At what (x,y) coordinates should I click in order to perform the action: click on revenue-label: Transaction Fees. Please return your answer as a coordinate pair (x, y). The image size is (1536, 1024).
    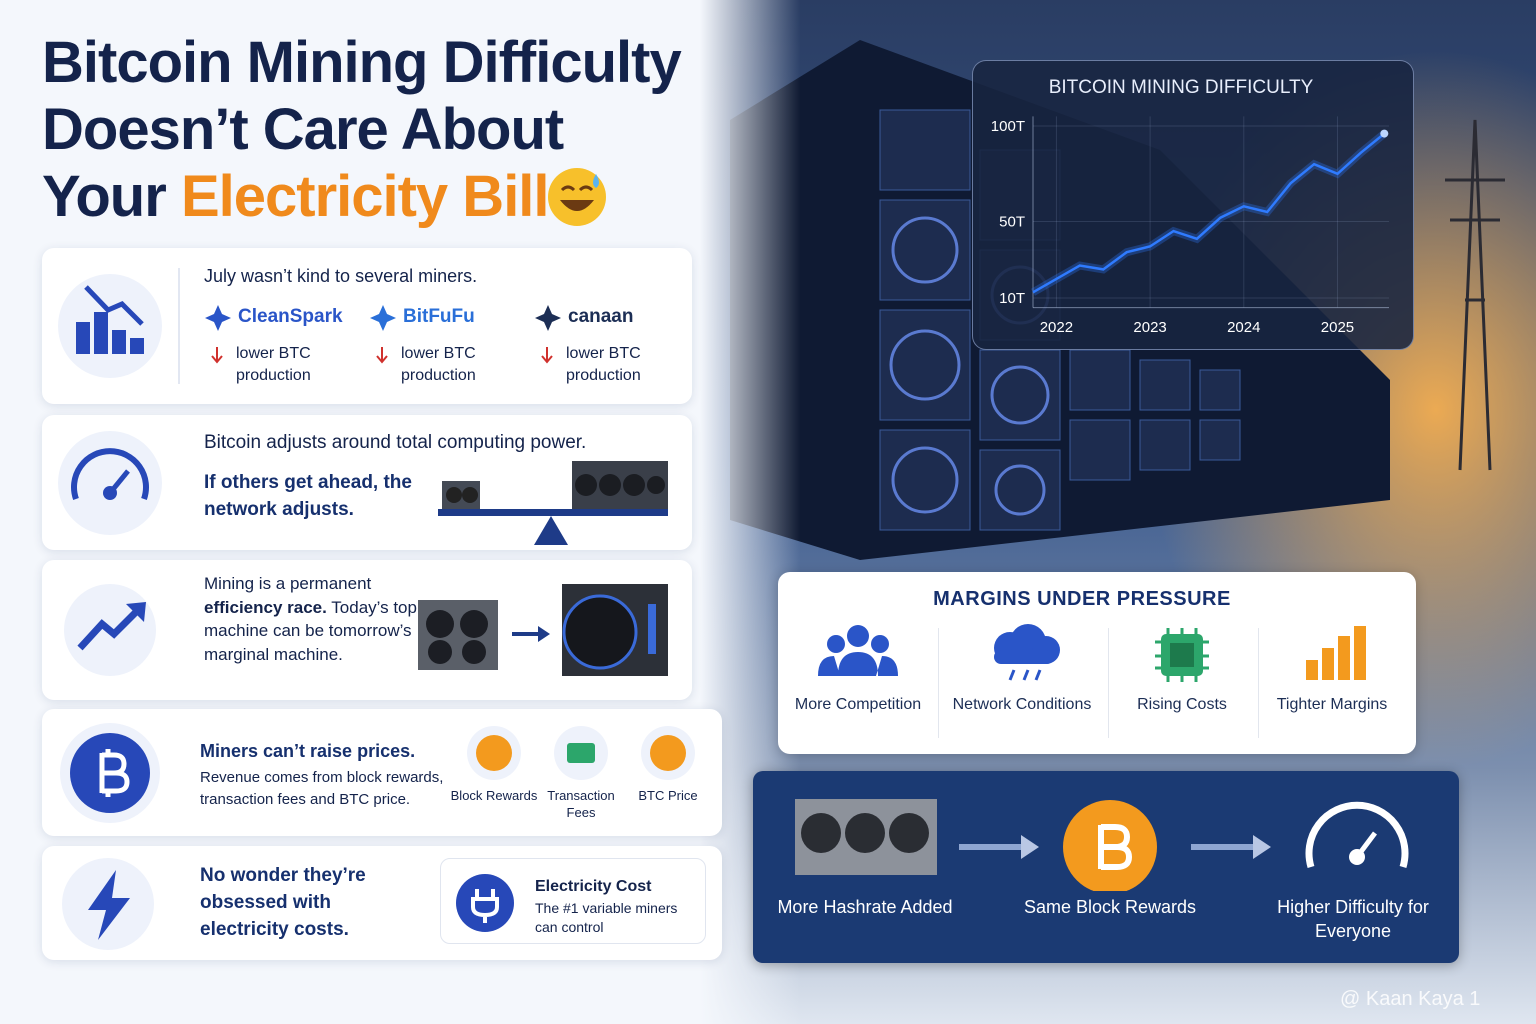
    Looking at the image, I should click on (581, 804).